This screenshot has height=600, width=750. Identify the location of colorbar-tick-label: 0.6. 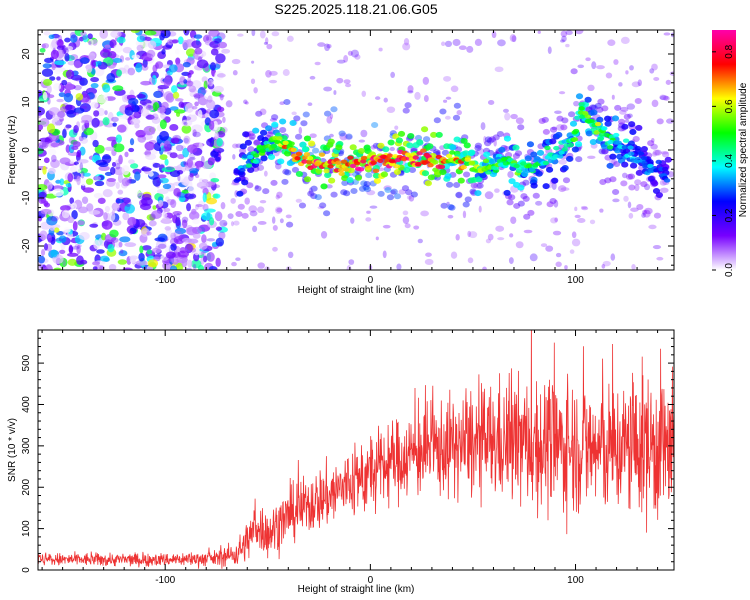
(729, 106).